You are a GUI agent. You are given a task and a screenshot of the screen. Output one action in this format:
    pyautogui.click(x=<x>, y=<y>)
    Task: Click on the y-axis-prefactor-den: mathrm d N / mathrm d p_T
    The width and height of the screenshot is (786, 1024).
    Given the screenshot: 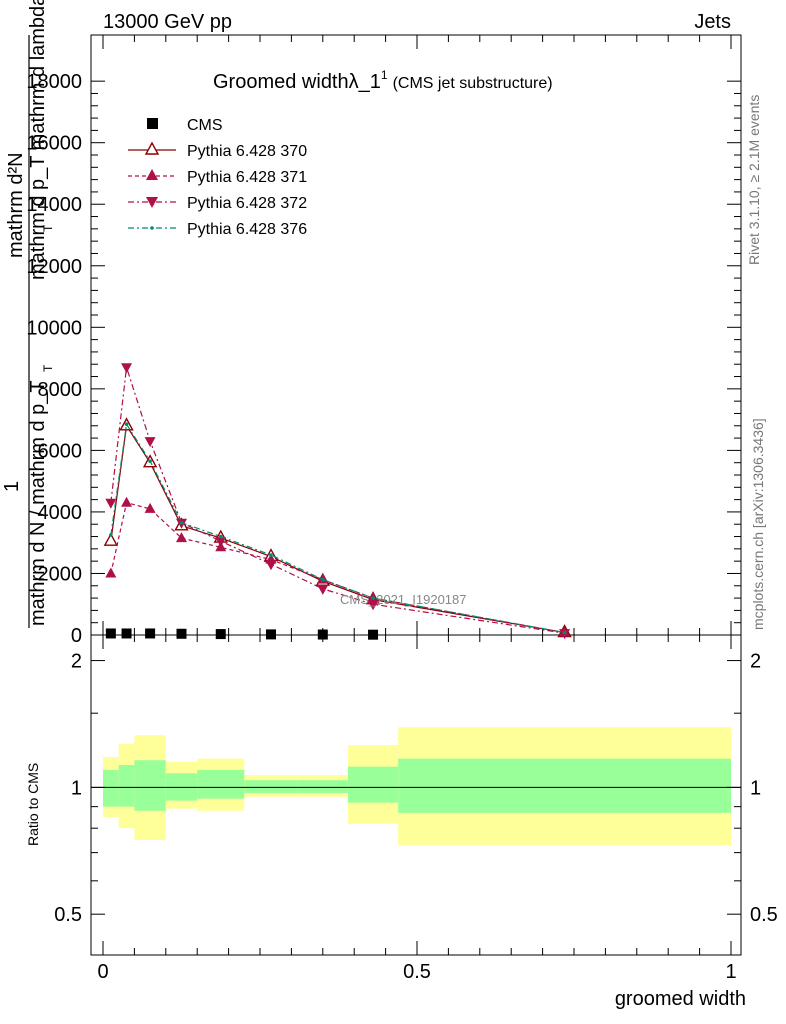 What is the action you would take?
    pyautogui.click(x=38, y=503)
    